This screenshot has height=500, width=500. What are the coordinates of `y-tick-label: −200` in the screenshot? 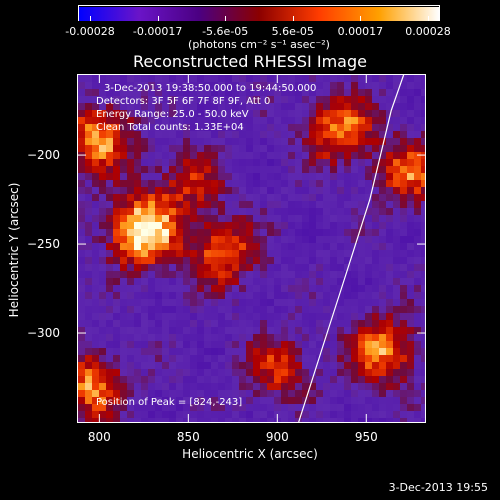 It's located at (43, 155).